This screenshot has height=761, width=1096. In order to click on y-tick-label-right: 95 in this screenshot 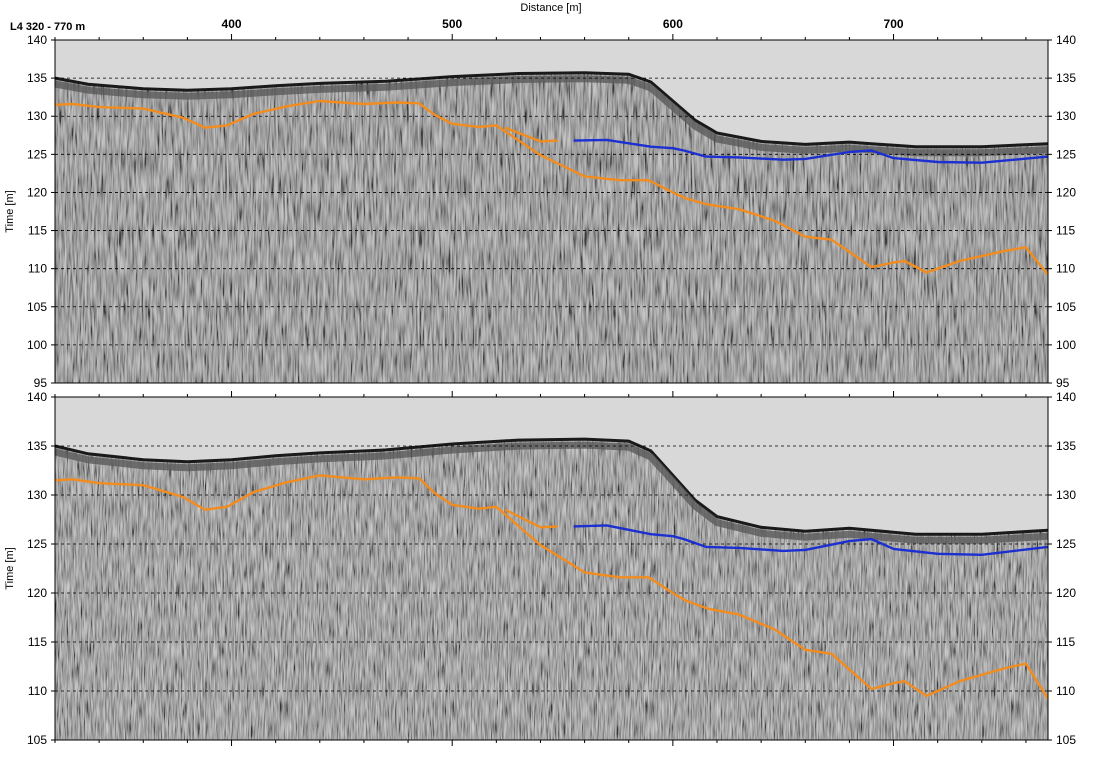, I will do `click(1063, 383)`.